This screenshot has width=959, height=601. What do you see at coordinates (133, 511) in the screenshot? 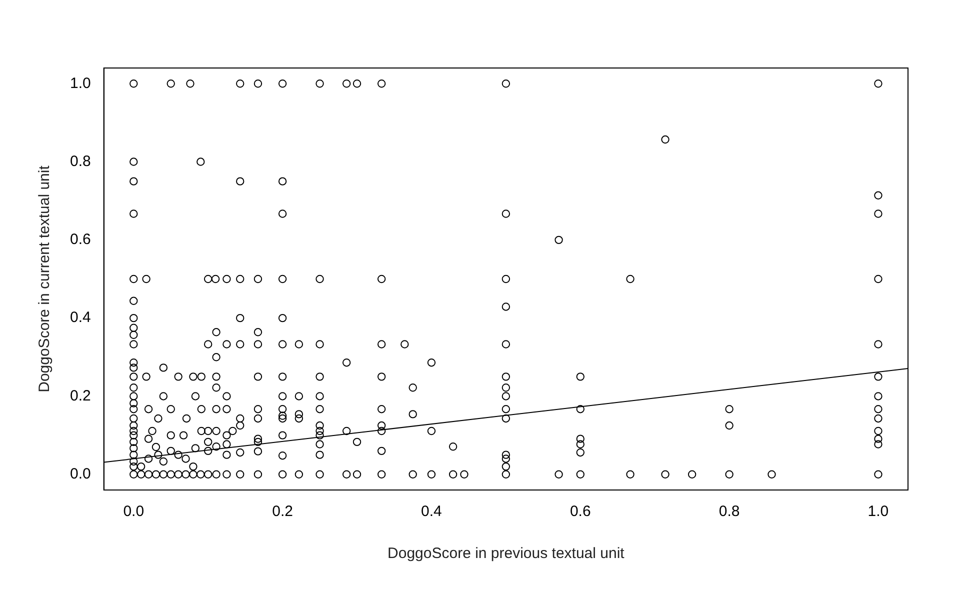
I see `x-tick-label: 0.0` at bounding box center [133, 511].